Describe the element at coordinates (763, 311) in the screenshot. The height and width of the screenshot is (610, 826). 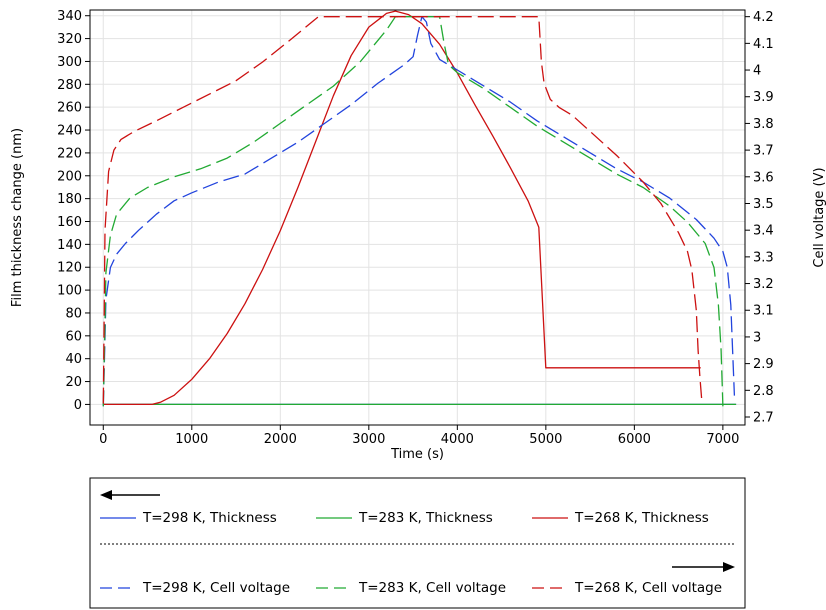
I see `y2-tick-label: 3.1` at that location.